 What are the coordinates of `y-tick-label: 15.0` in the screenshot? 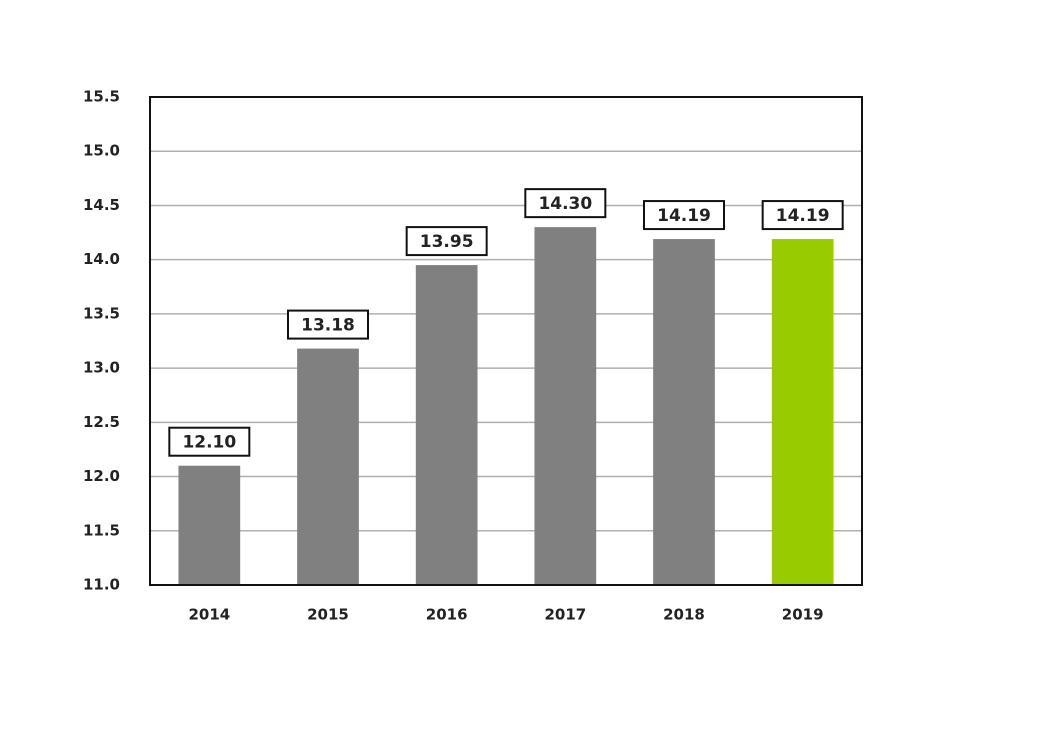 It's located at (101, 151).